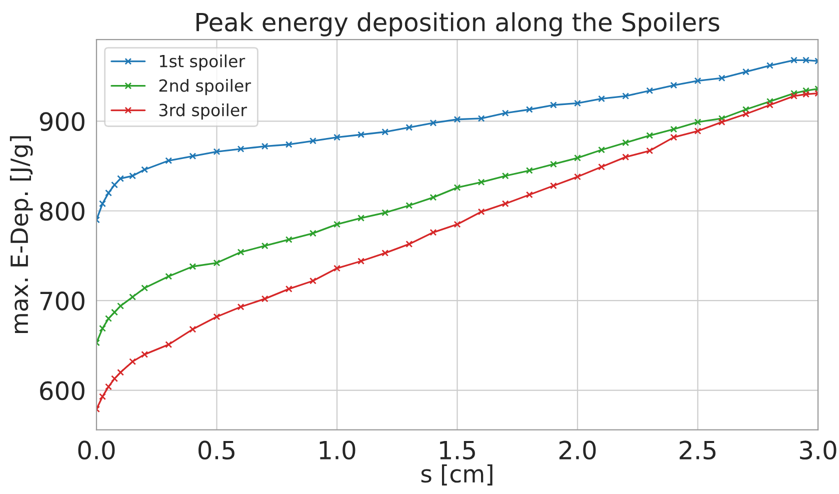  I want to click on x-tick-label: 1.5, so click(457, 450).